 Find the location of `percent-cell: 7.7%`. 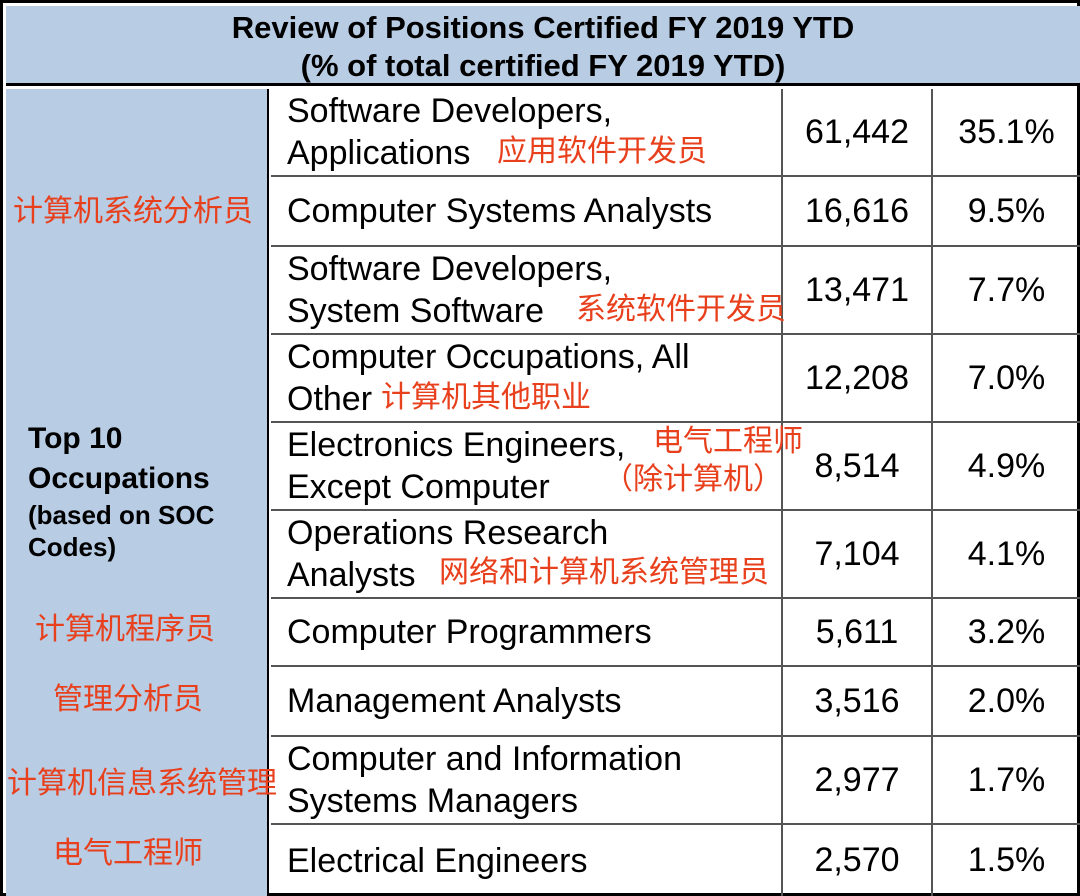

percent-cell: 7.7% is located at coordinates (1006, 289).